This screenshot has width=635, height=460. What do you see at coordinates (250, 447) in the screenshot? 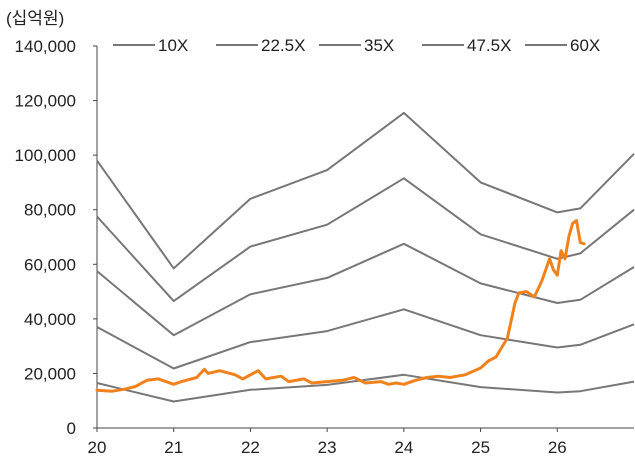
I see `x-tick-label: 22` at bounding box center [250, 447].